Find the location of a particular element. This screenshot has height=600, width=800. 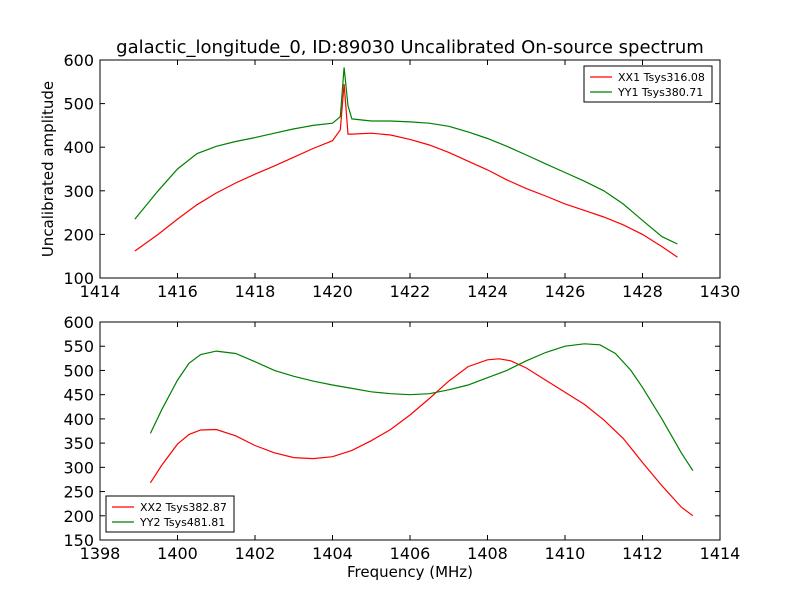

top-x-tick-label: 1428 is located at coordinates (642, 291).